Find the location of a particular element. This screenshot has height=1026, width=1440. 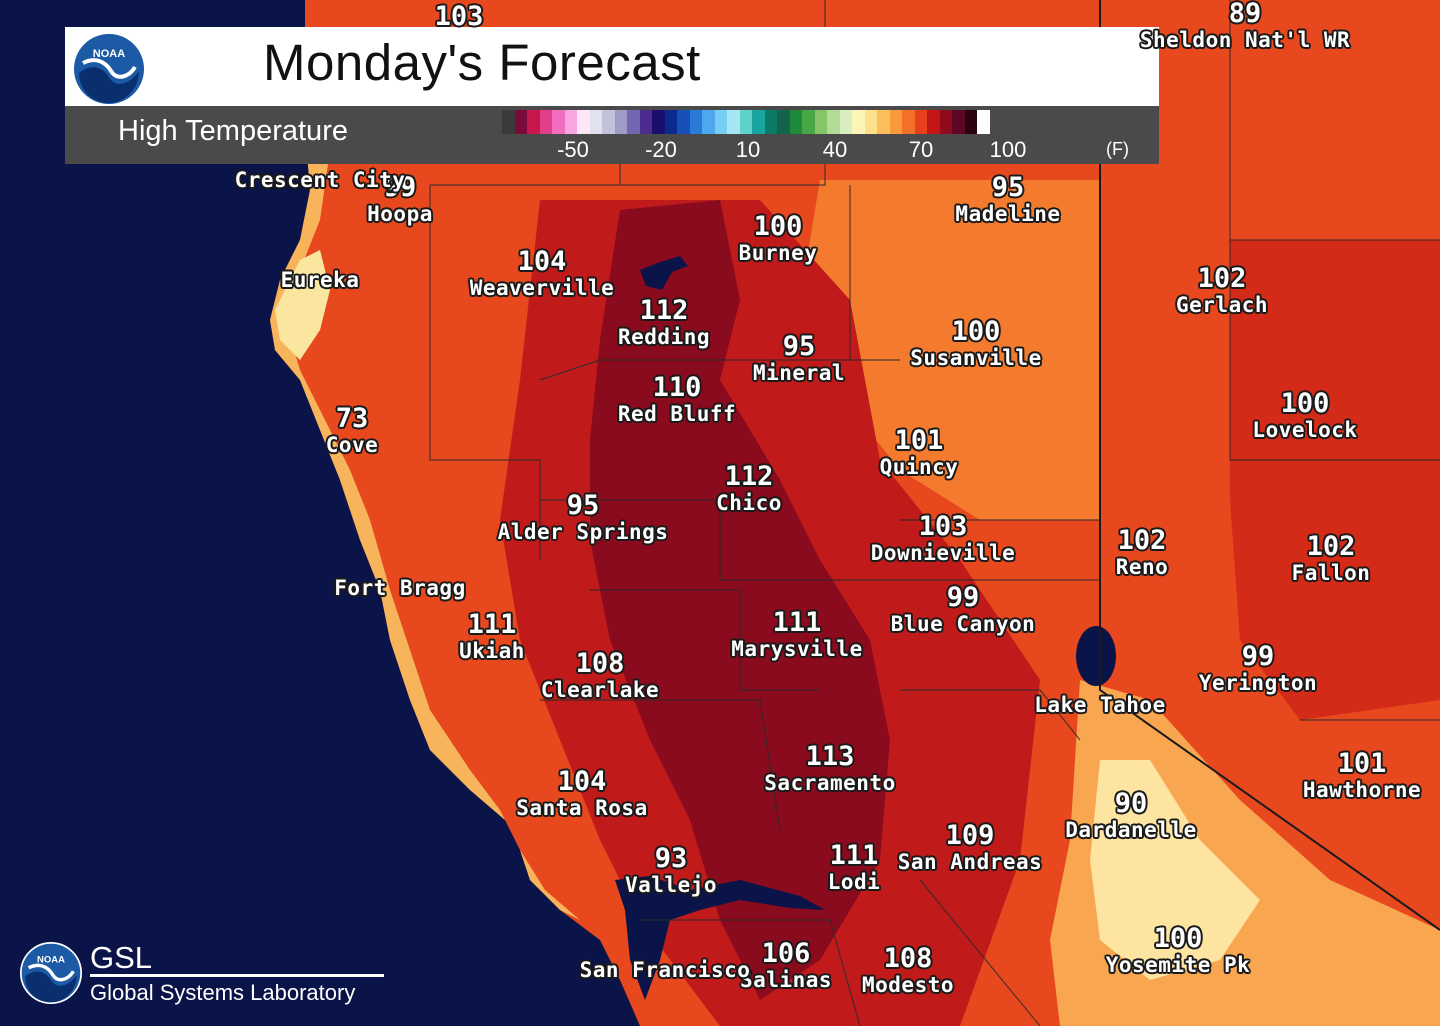

gsl-divider is located at coordinates (237, 975).